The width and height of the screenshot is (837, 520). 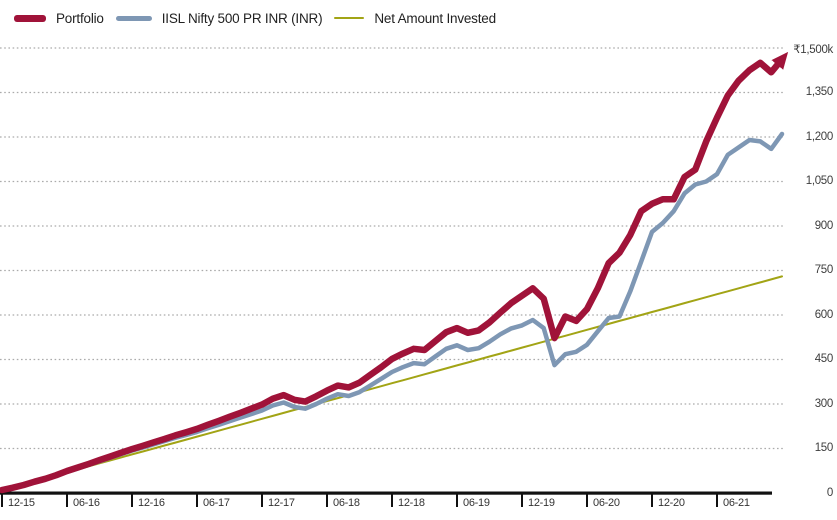 What do you see at coordinates (813, 49) in the screenshot?
I see `y-axis-label-1500: ₹1,500k` at bounding box center [813, 49].